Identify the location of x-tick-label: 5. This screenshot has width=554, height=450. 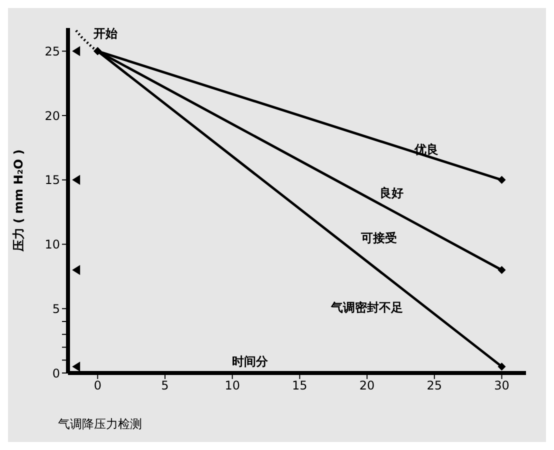
(165, 385).